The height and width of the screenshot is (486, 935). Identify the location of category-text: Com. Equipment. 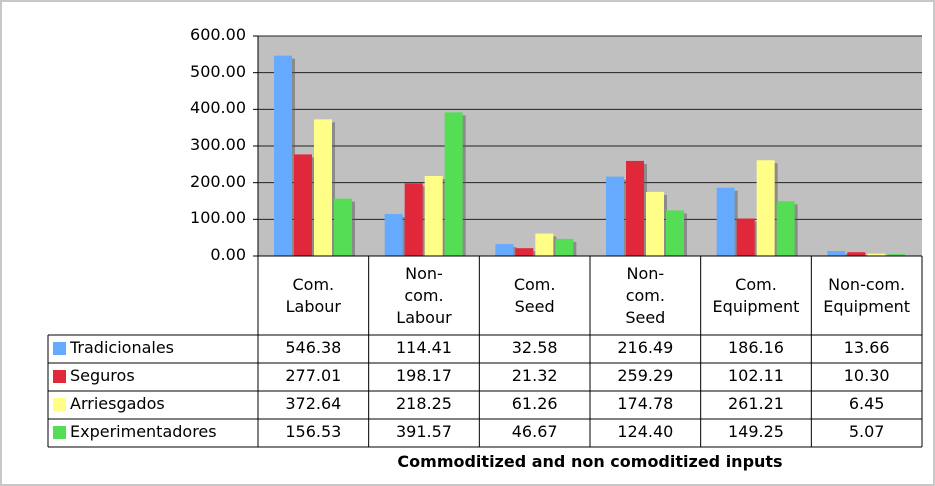
(756, 295).